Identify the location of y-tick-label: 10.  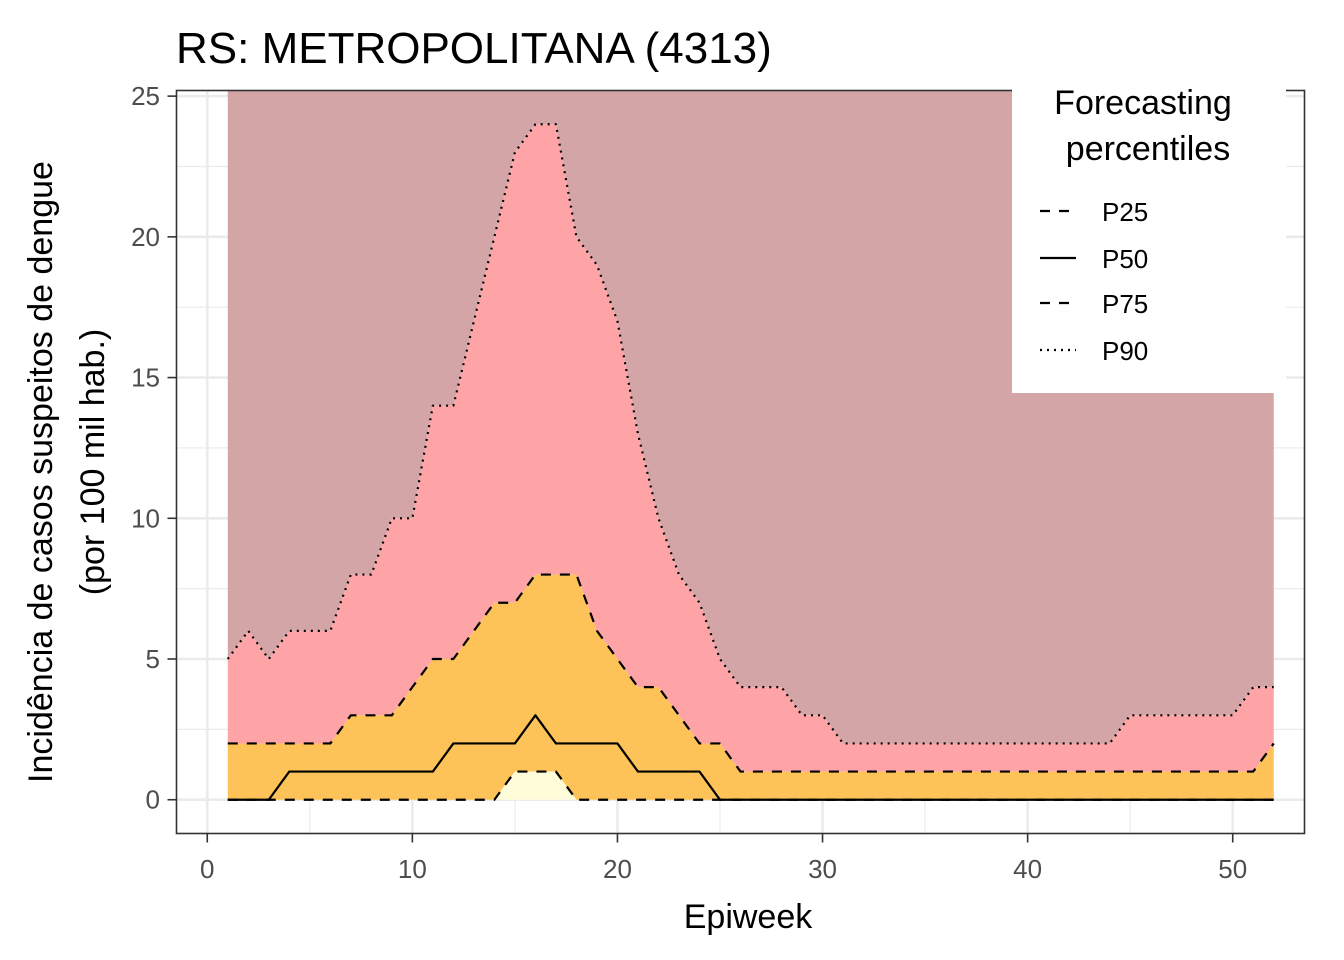
(145, 518).